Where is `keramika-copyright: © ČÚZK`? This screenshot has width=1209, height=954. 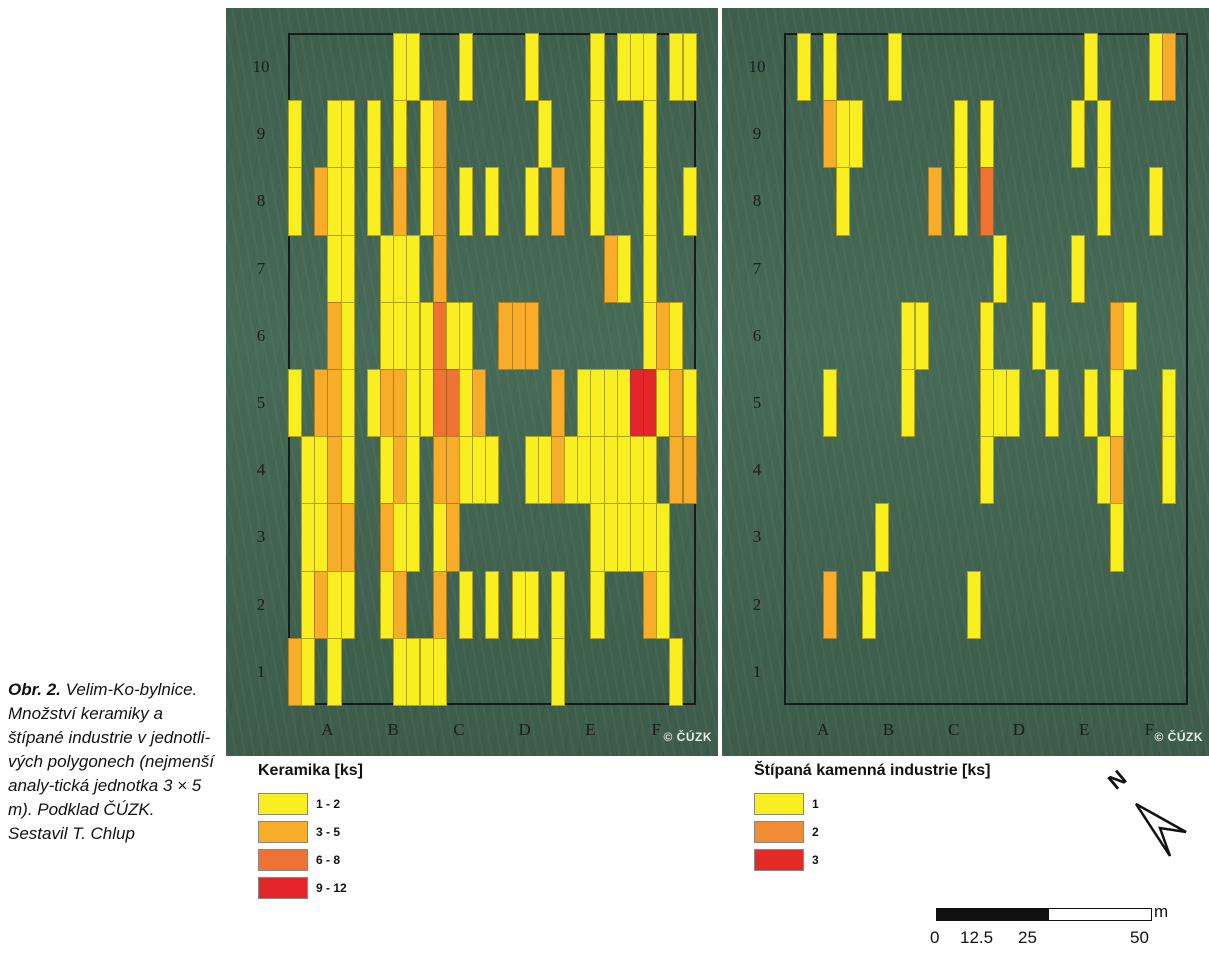
keramika-copyright: © ČÚZK is located at coordinates (687, 737).